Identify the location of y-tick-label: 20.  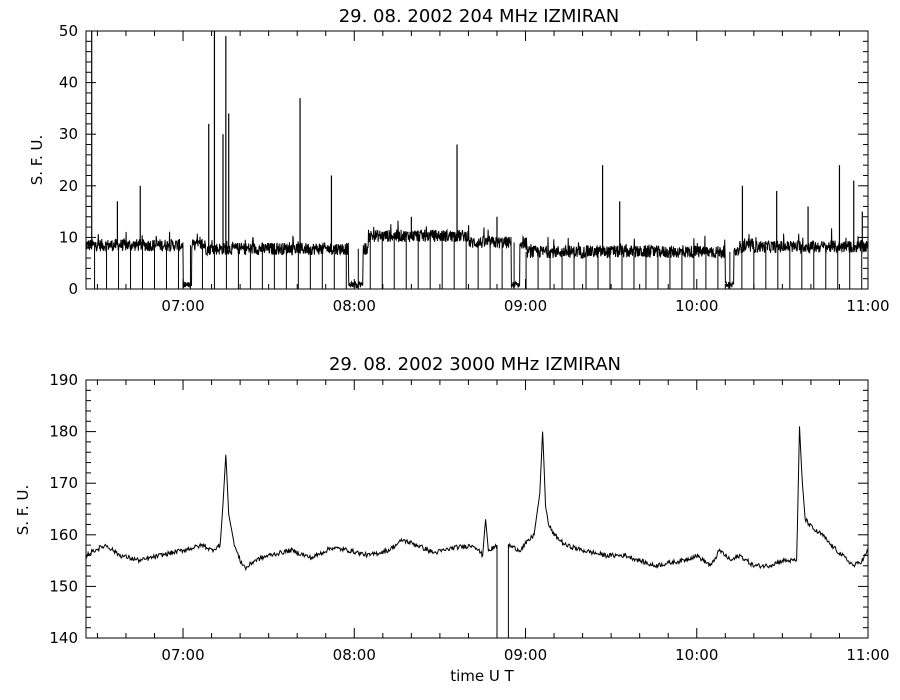
(68, 186).